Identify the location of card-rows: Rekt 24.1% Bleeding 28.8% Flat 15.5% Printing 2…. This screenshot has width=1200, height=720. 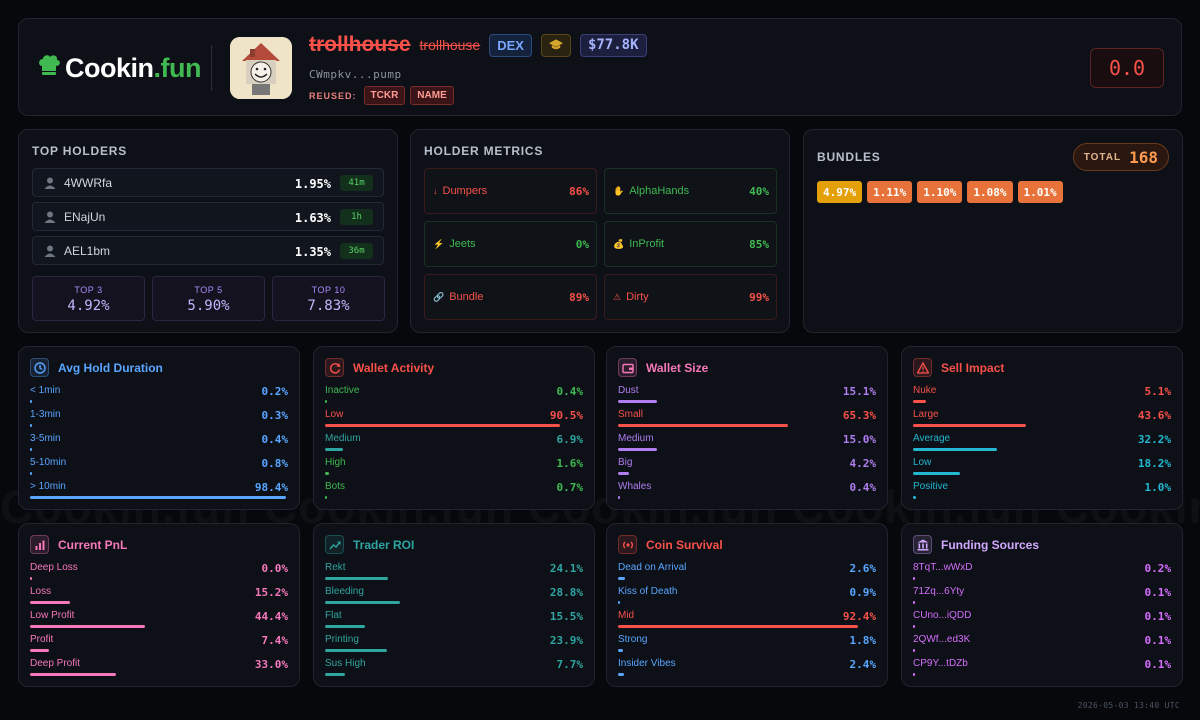
(454, 622).